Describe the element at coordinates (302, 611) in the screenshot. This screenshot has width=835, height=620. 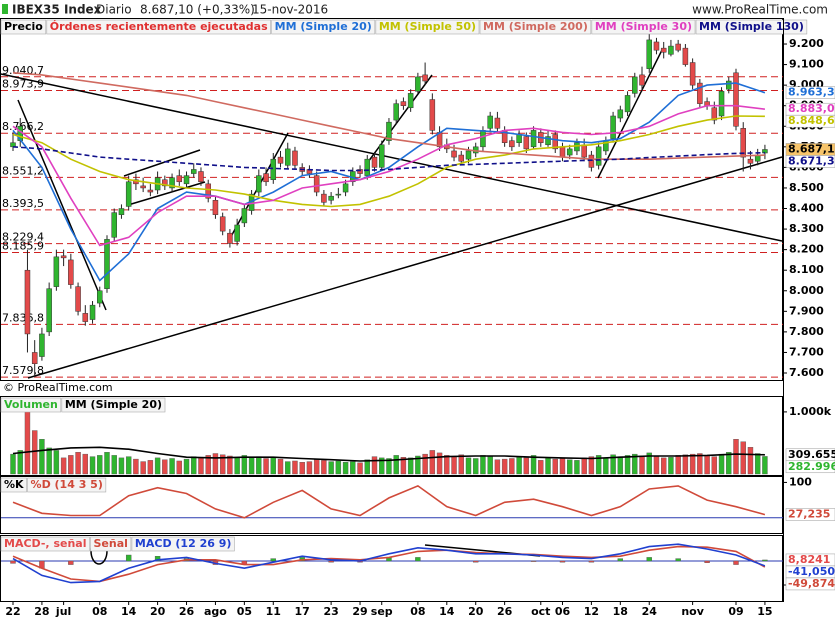
I see `x-tick-label: 17` at that location.